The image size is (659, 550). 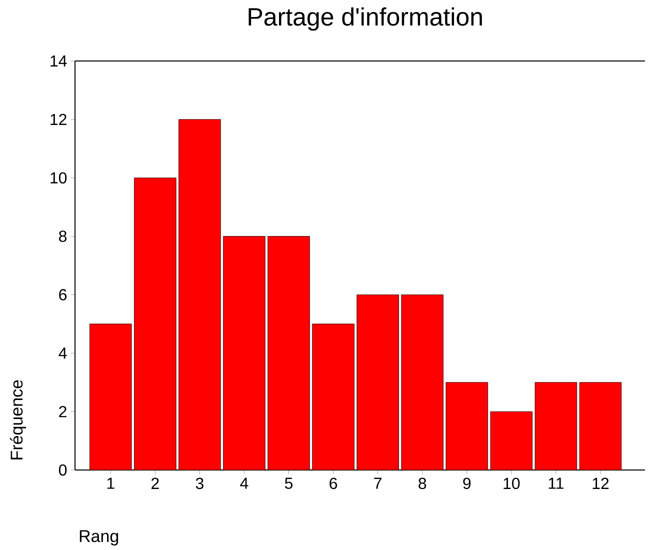 I want to click on y-tick-label: 6, so click(x=63, y=294).